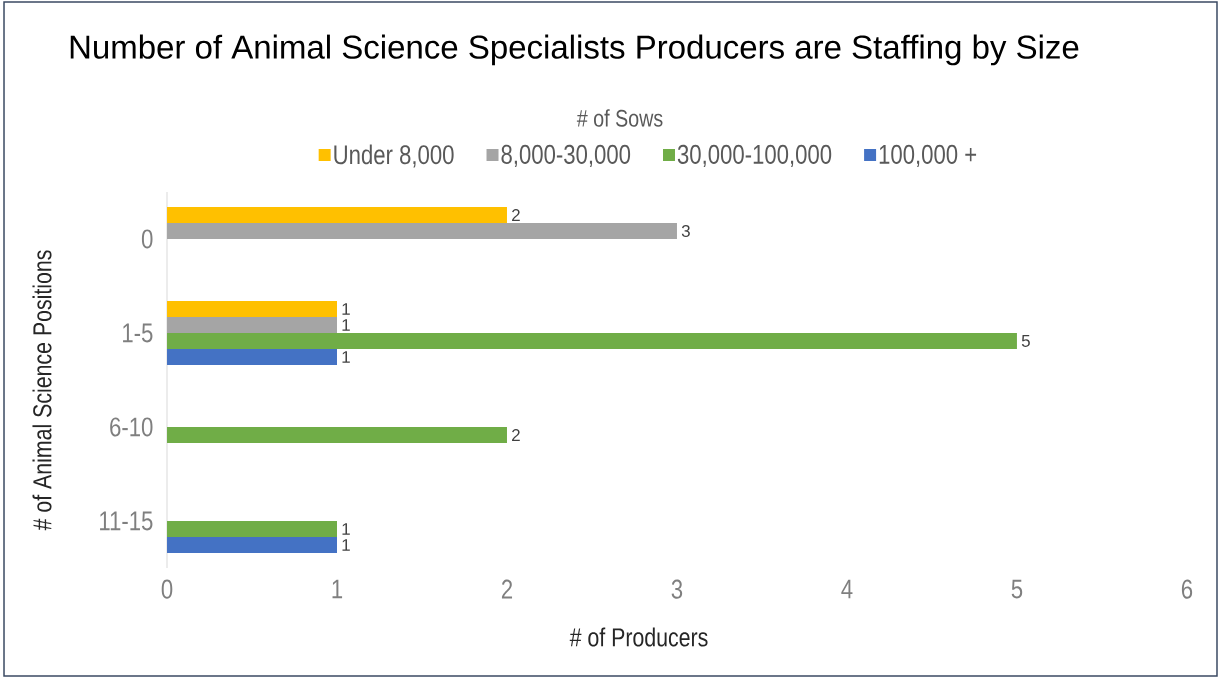 The height and width of the screenshot is (678, 1222). Describe the element at coordinates (147, 239) in the screenshot. I see `y-tick-label: 0` at that location.